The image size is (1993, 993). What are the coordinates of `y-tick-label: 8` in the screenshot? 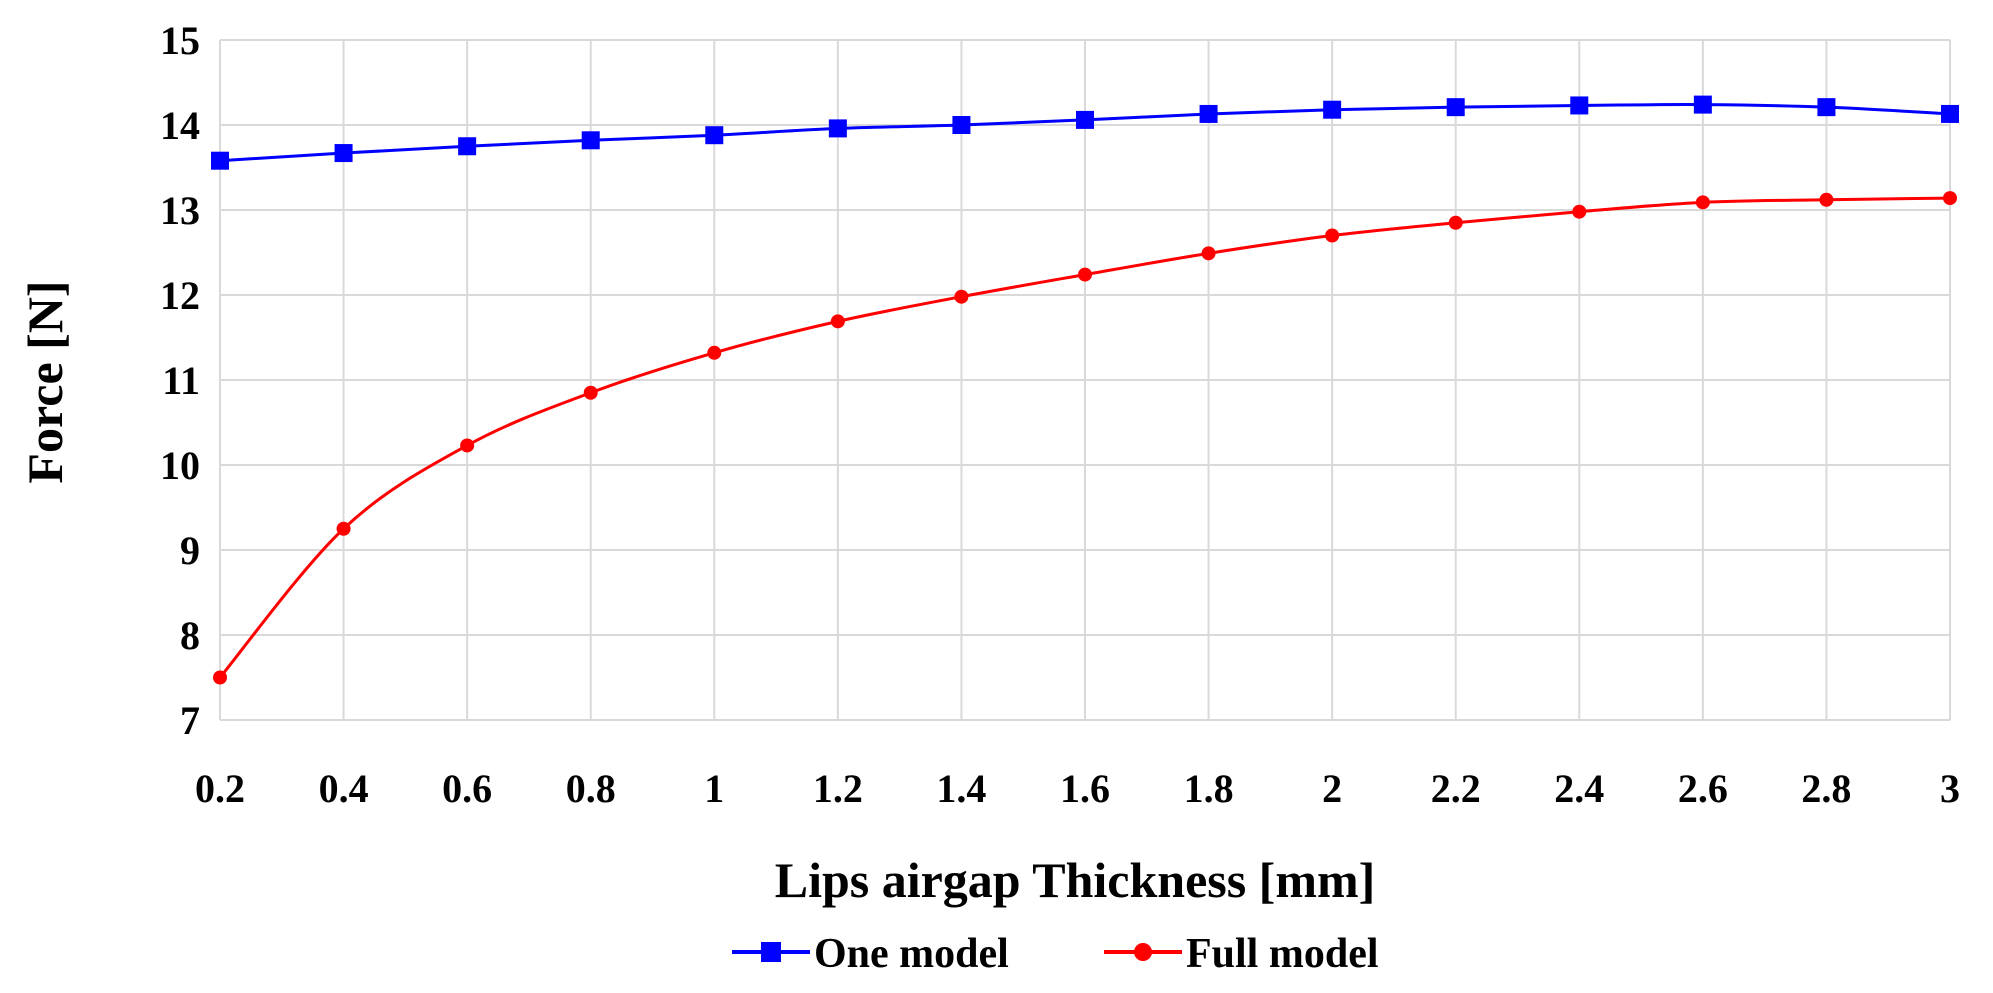 It's located at (190, 635).